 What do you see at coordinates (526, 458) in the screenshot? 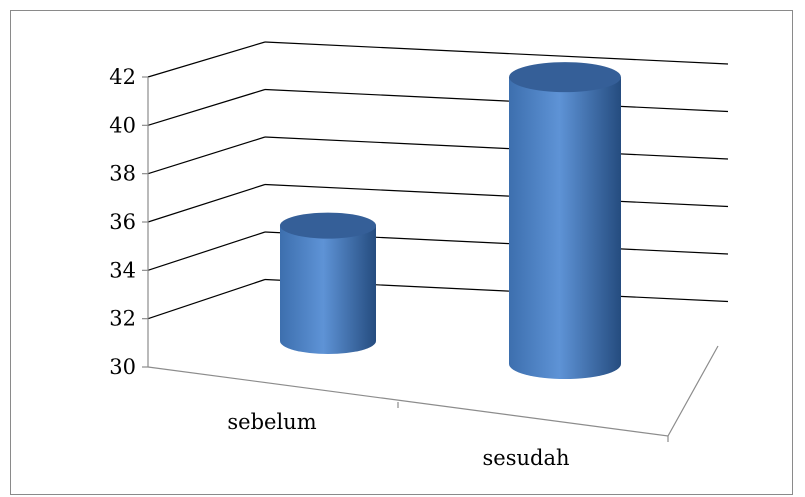
I see `category-label: sesudah` at bounding box center [526, 458].